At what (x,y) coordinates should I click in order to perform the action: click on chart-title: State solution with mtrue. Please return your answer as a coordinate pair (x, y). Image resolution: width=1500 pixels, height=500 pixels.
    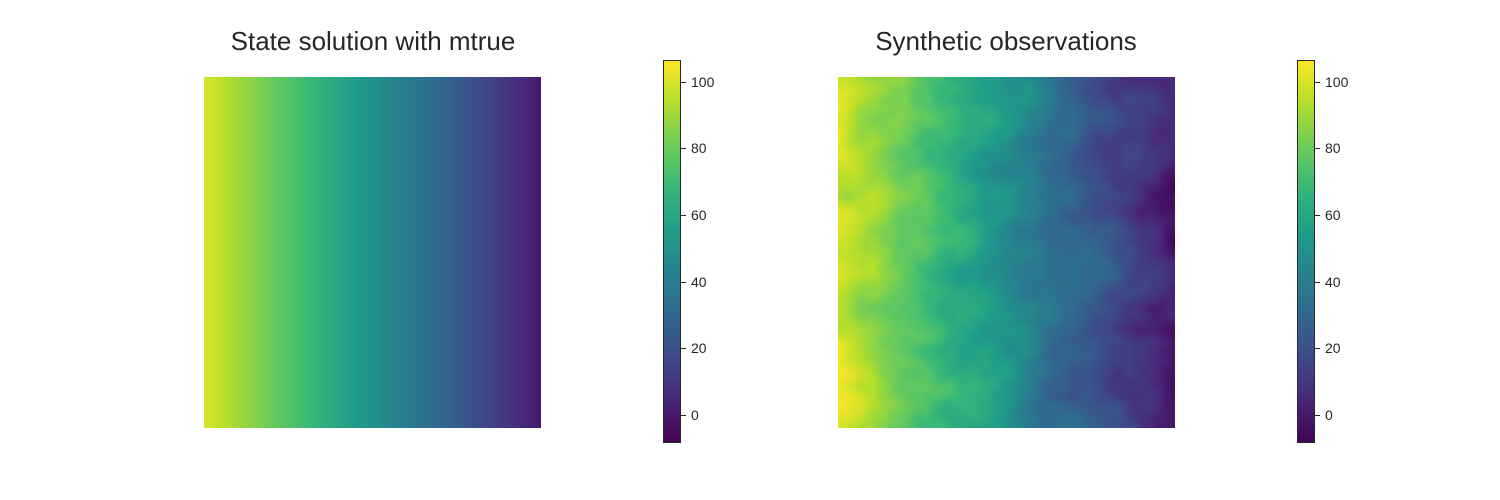
    Looking at the image, I should click on (373, 41).